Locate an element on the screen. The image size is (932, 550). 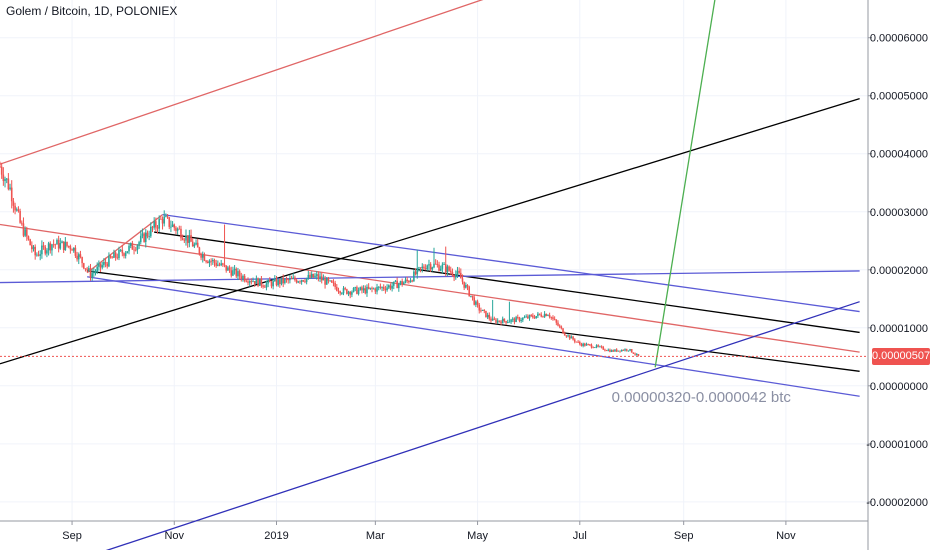
x-tick-label: Mar is located at coordinates (375, 536).